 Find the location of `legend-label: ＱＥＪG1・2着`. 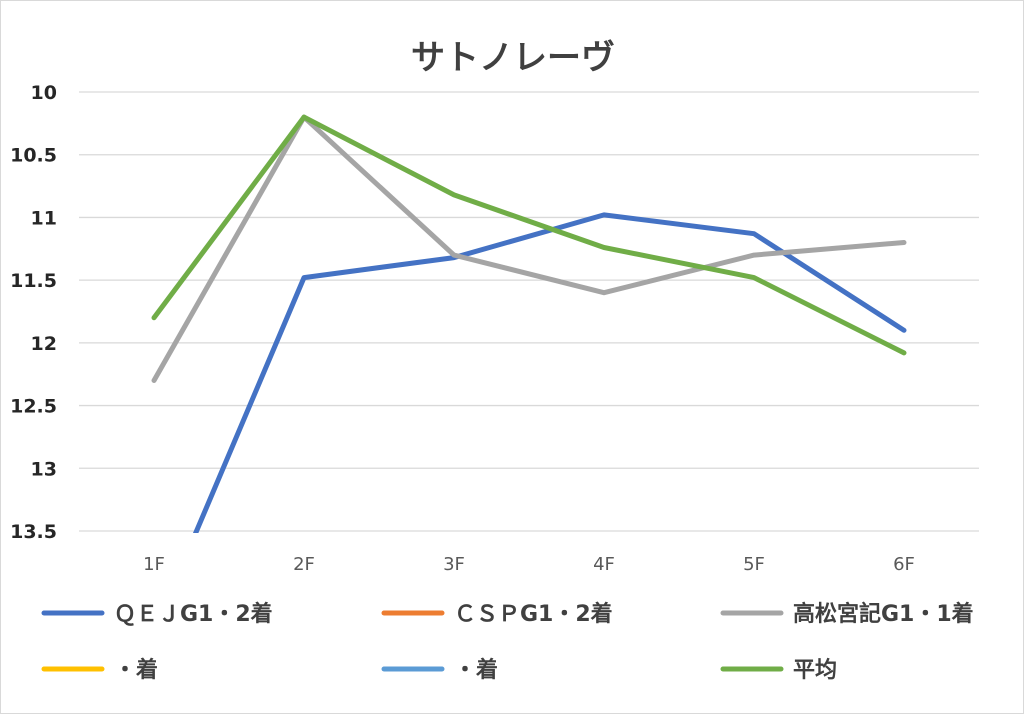

legend-label: ＱＥＪG1・2着 is located at coordinates (193, 614).